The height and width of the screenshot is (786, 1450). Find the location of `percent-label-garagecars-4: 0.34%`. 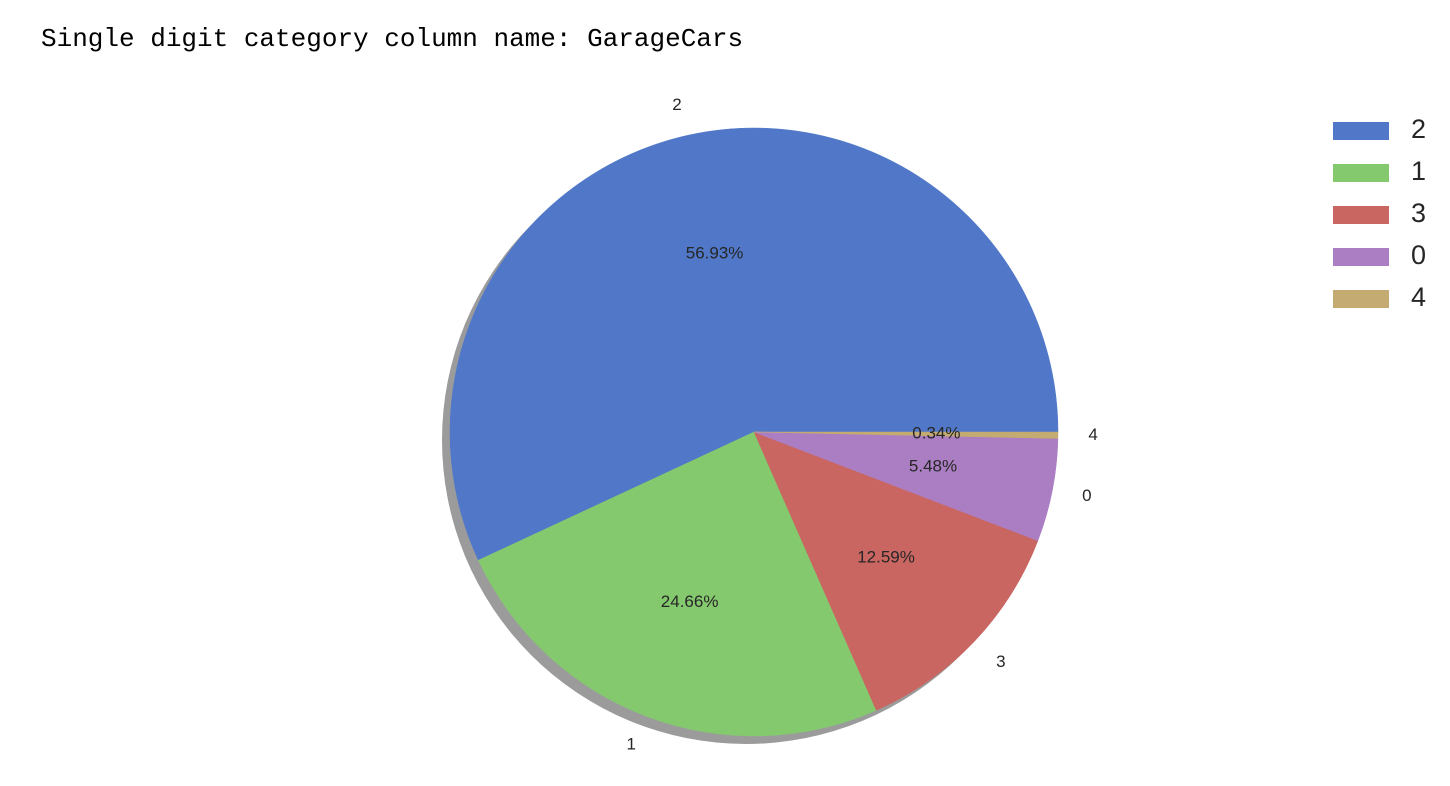

percent-label-garagecars-4: 0.34% is located at coordinates (936, 432).